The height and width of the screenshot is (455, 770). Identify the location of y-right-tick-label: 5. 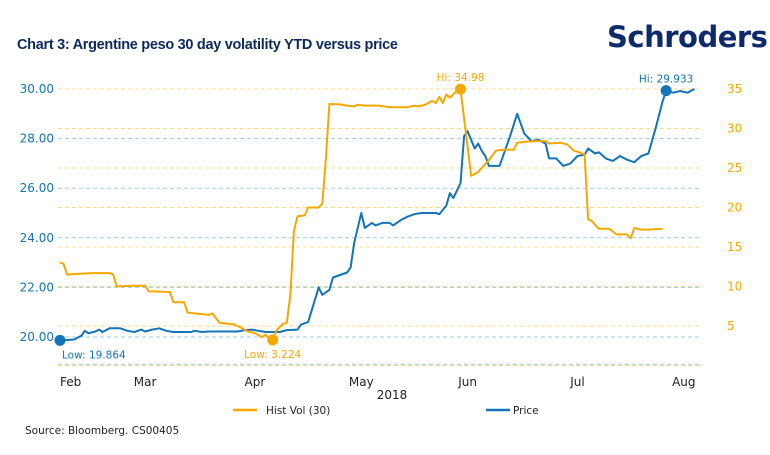
(731, 326).